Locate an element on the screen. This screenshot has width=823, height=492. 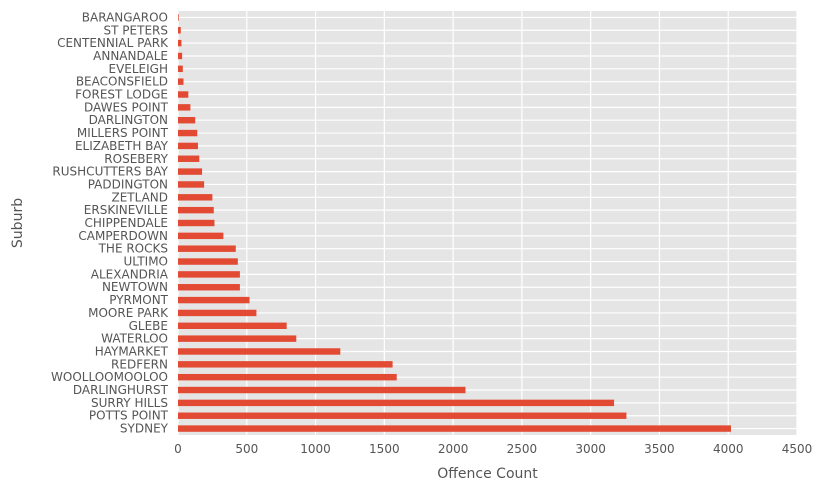
y-tick-label: RUSHCUTTERS BAY is located at coordinates (110, 172).